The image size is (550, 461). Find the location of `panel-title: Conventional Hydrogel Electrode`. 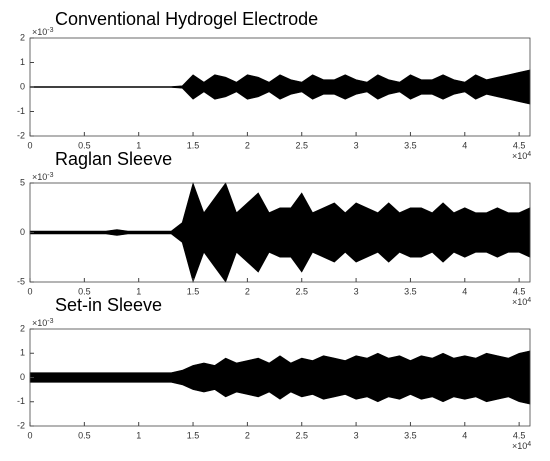

panel-title: Conventional Hydrogel Electrode is located at coordinates (186, 19).